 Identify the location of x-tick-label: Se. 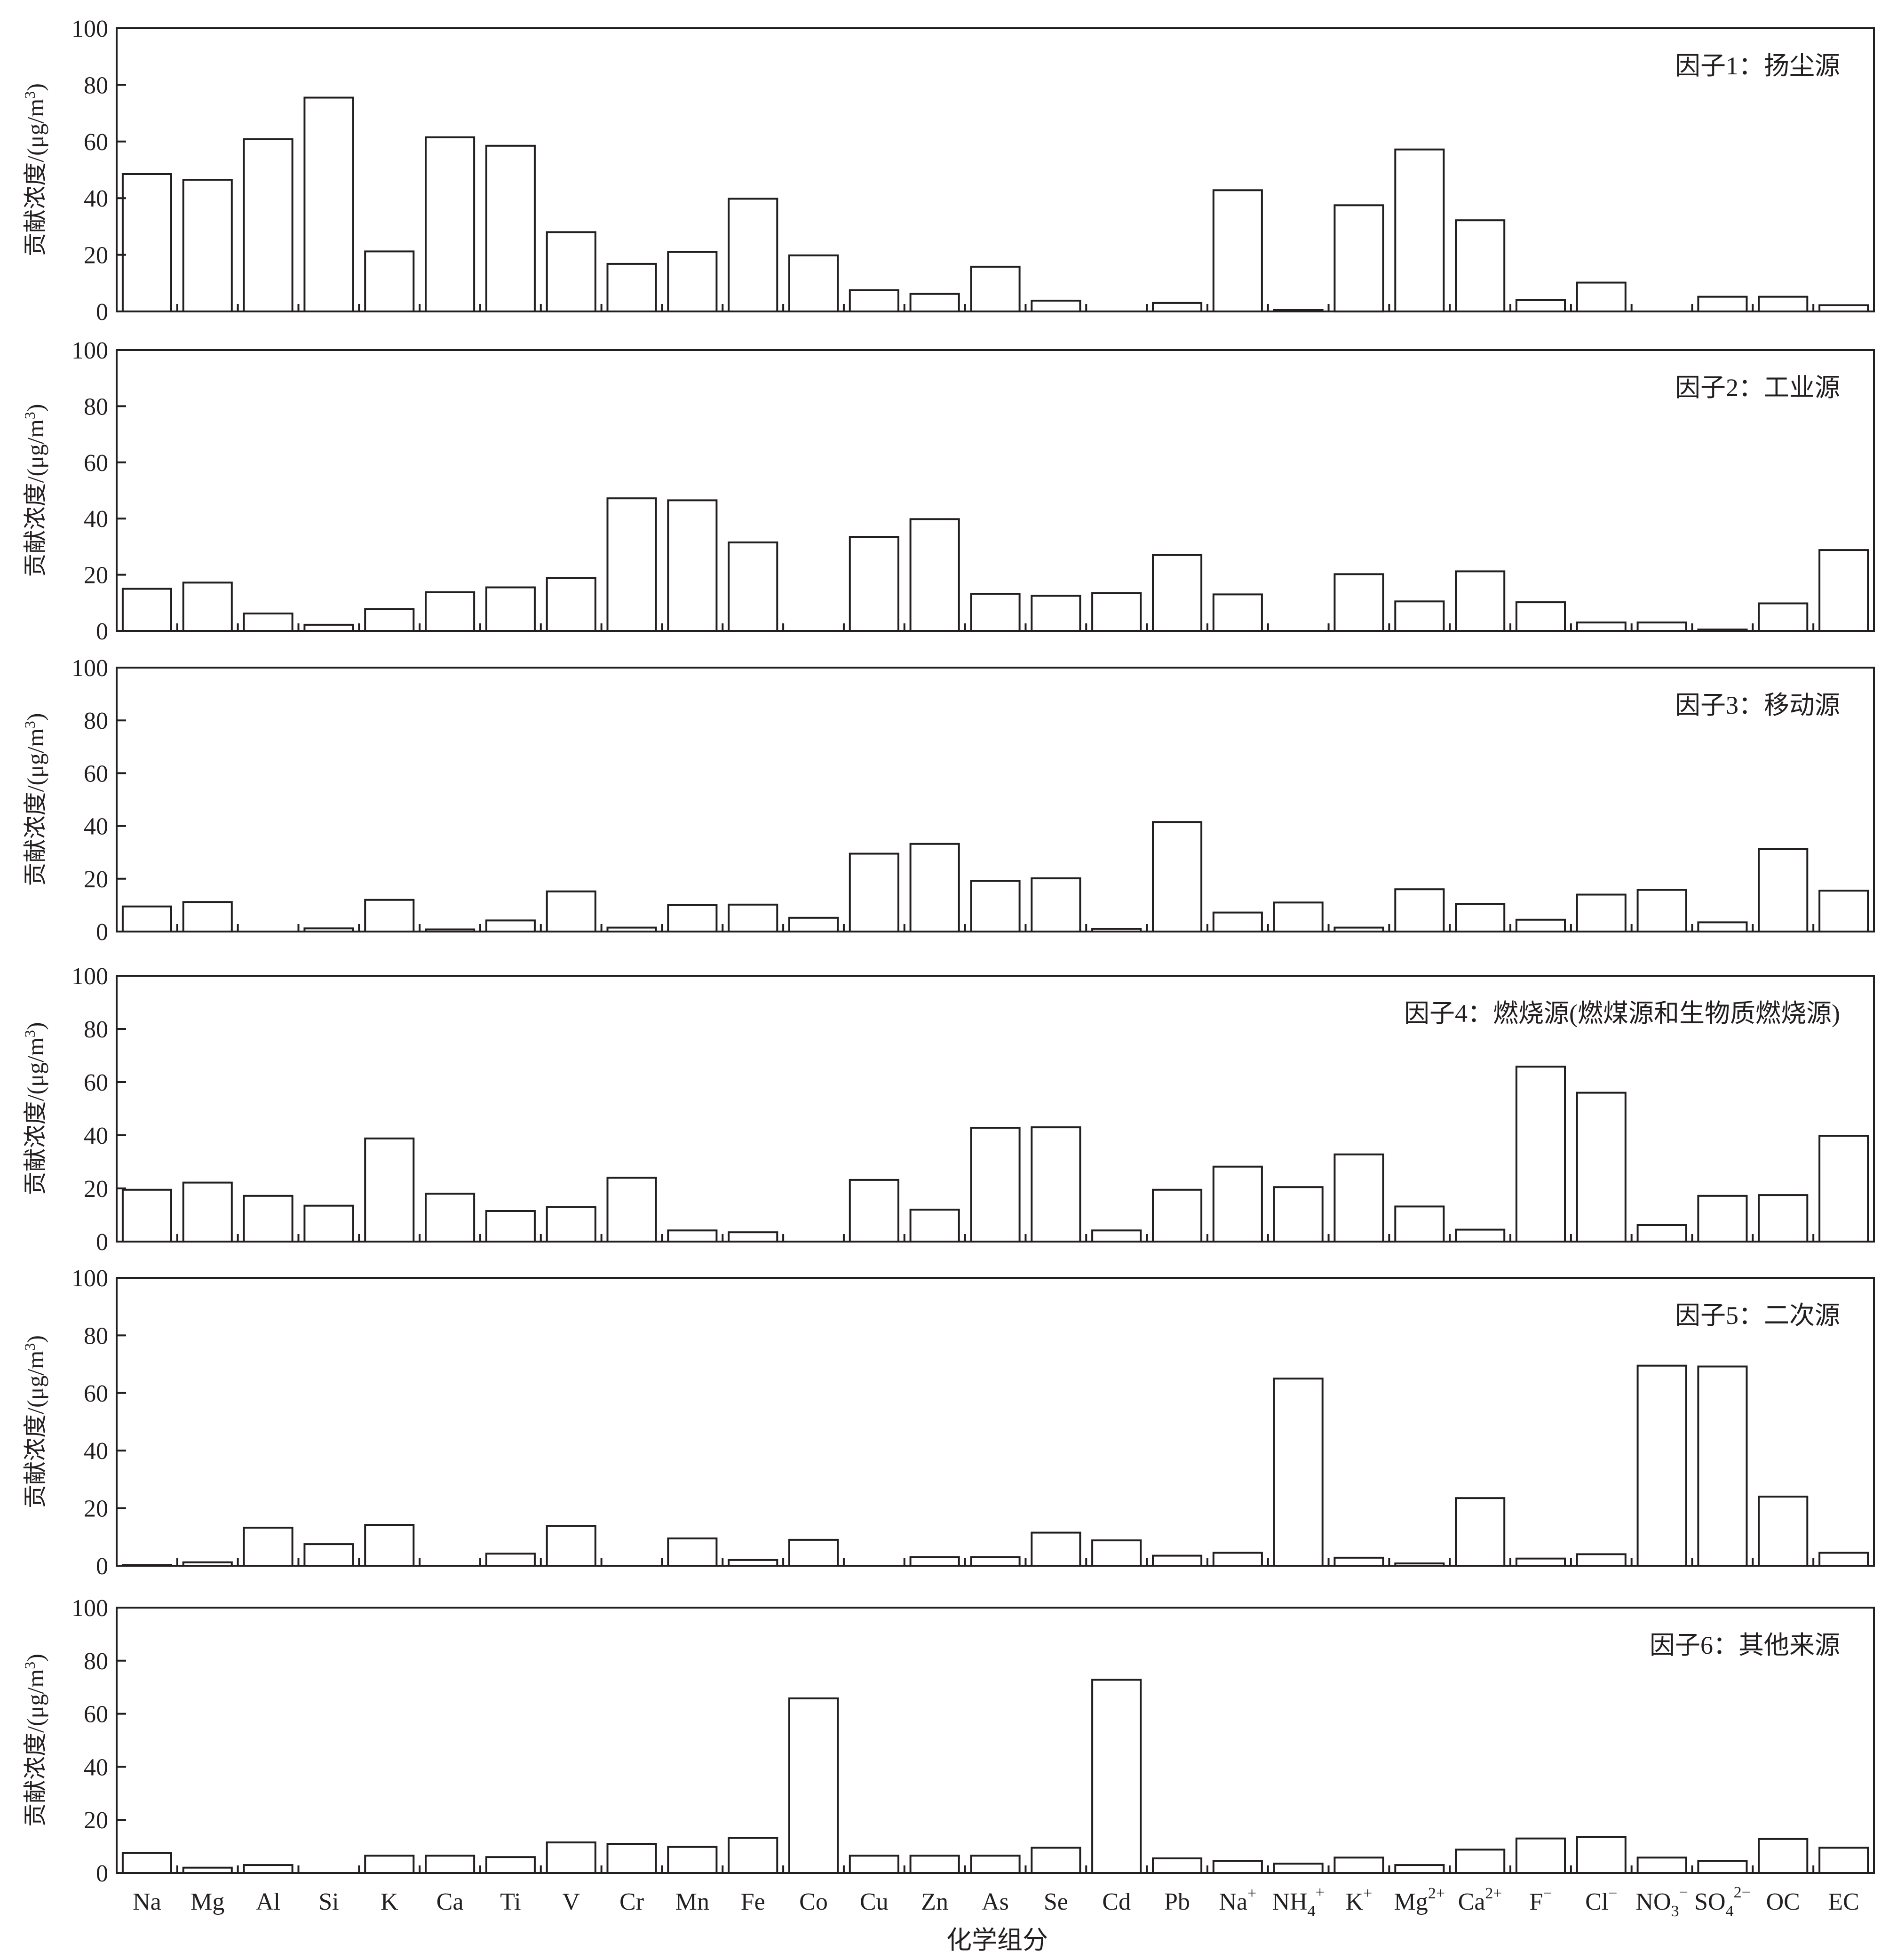
(1056, 1901).